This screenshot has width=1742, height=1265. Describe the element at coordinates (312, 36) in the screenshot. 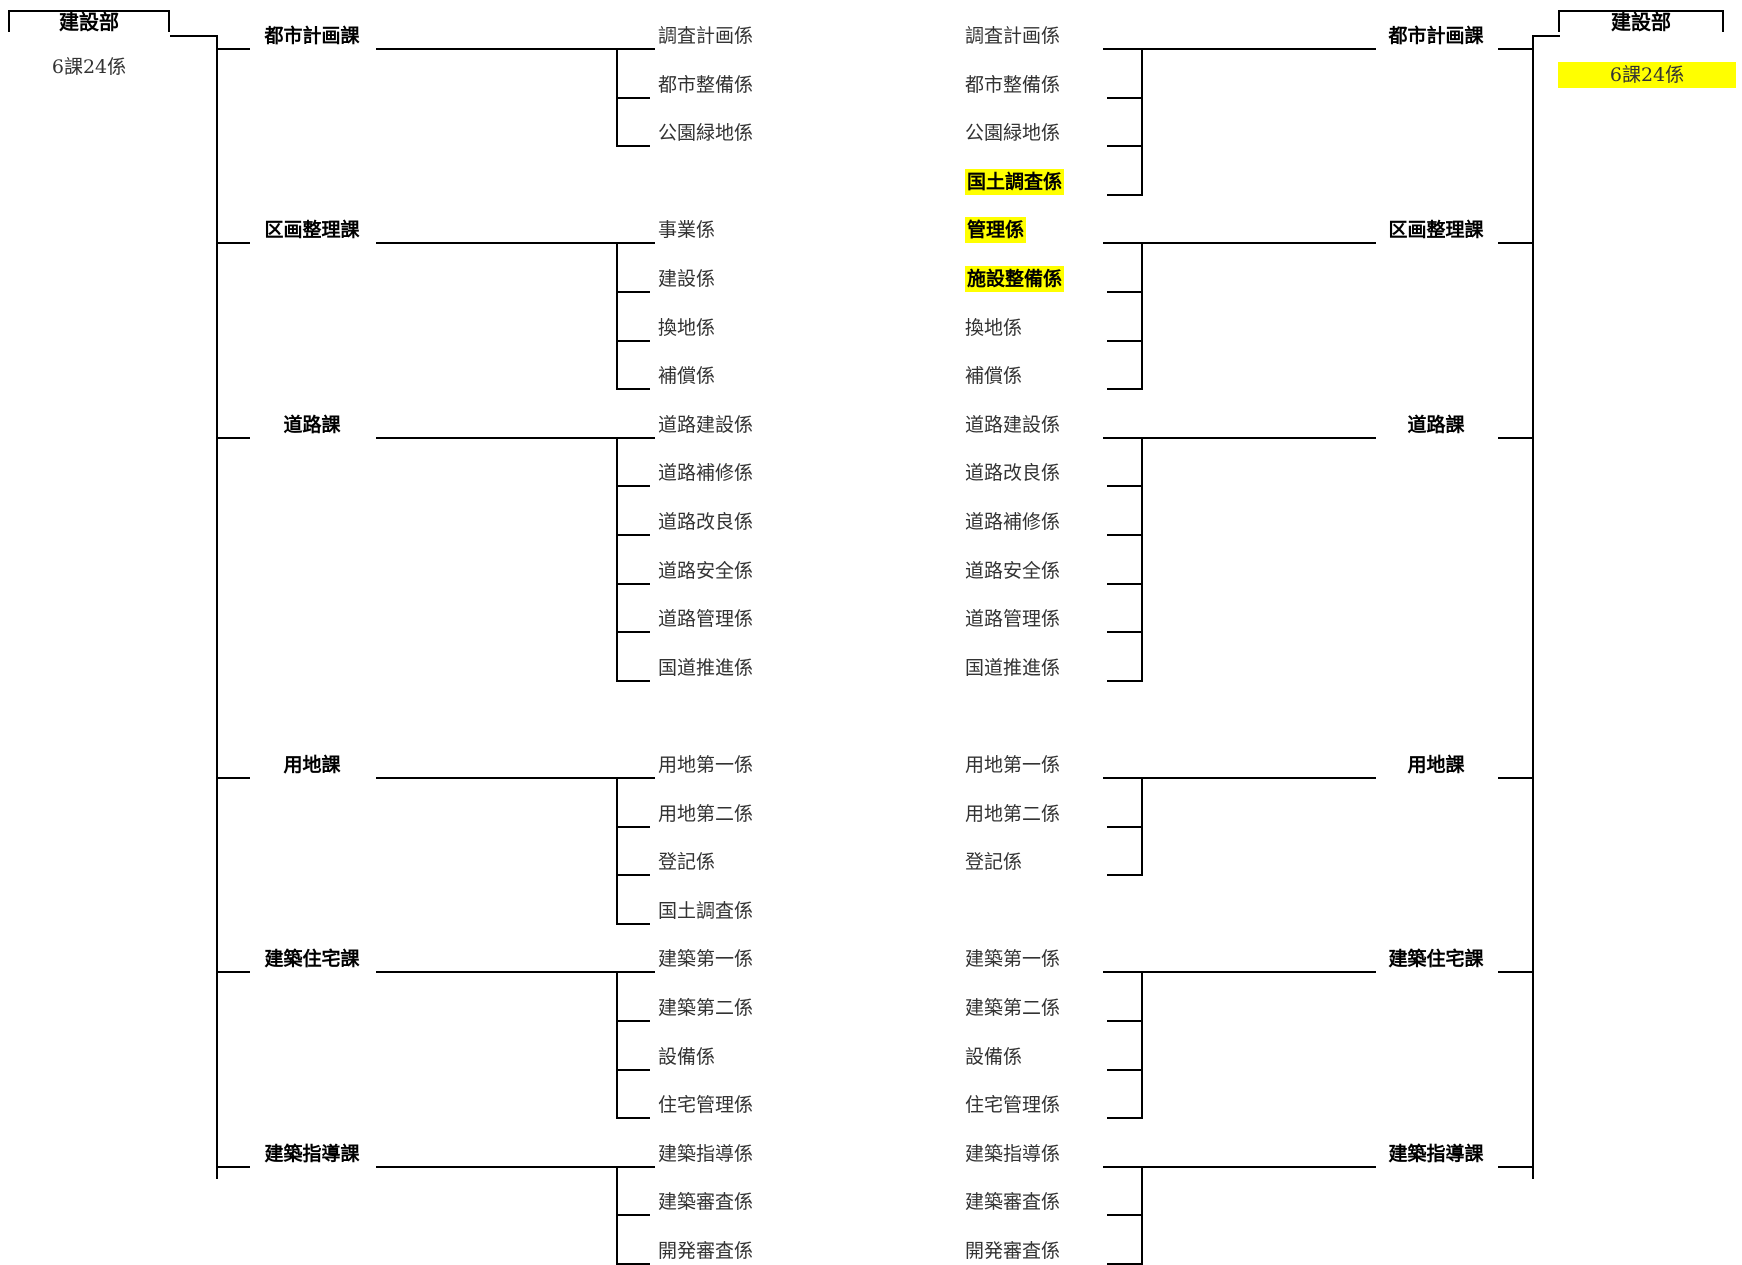

I see `left-section-0: 都市計画課` at that location.